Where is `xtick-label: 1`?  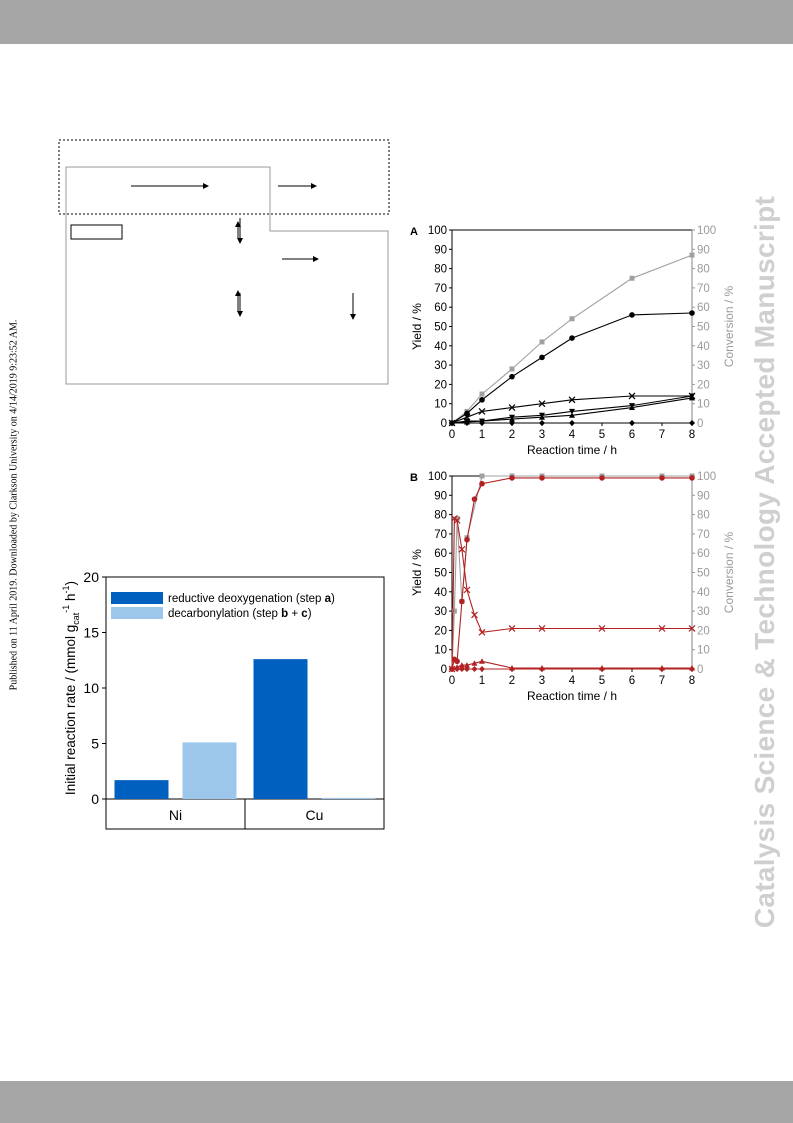 xtick-label: 1 is located at coordinates (482, 681).